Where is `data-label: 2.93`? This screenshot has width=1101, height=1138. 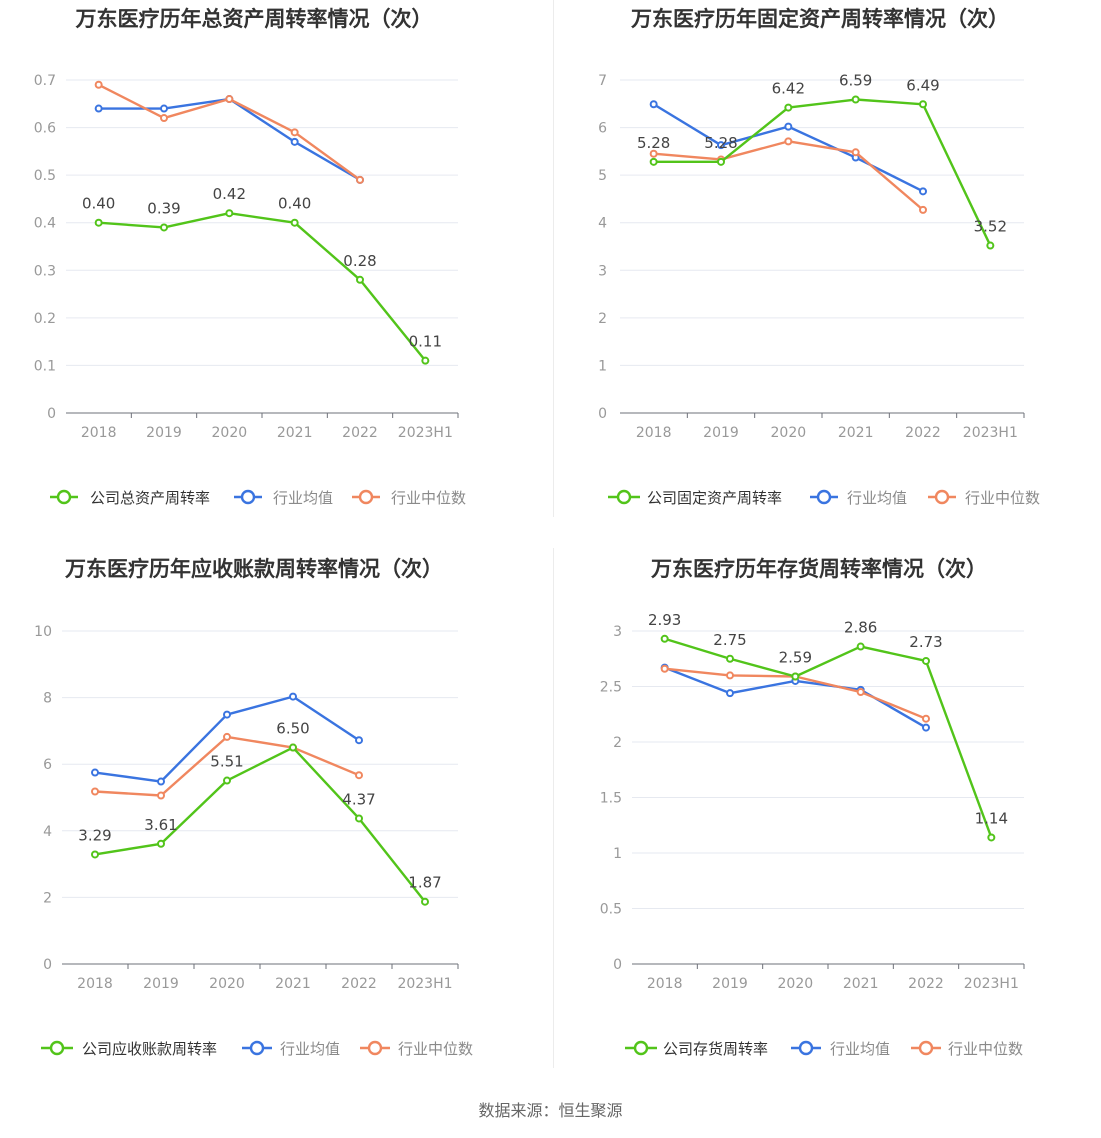
data-label: 2.93 is located at coordinates (664, 620).